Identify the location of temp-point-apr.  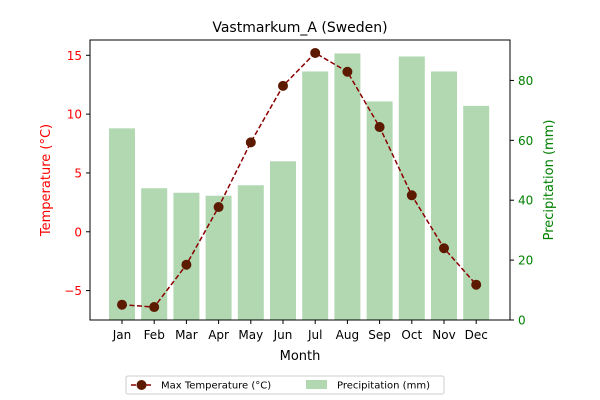
(218, 207).